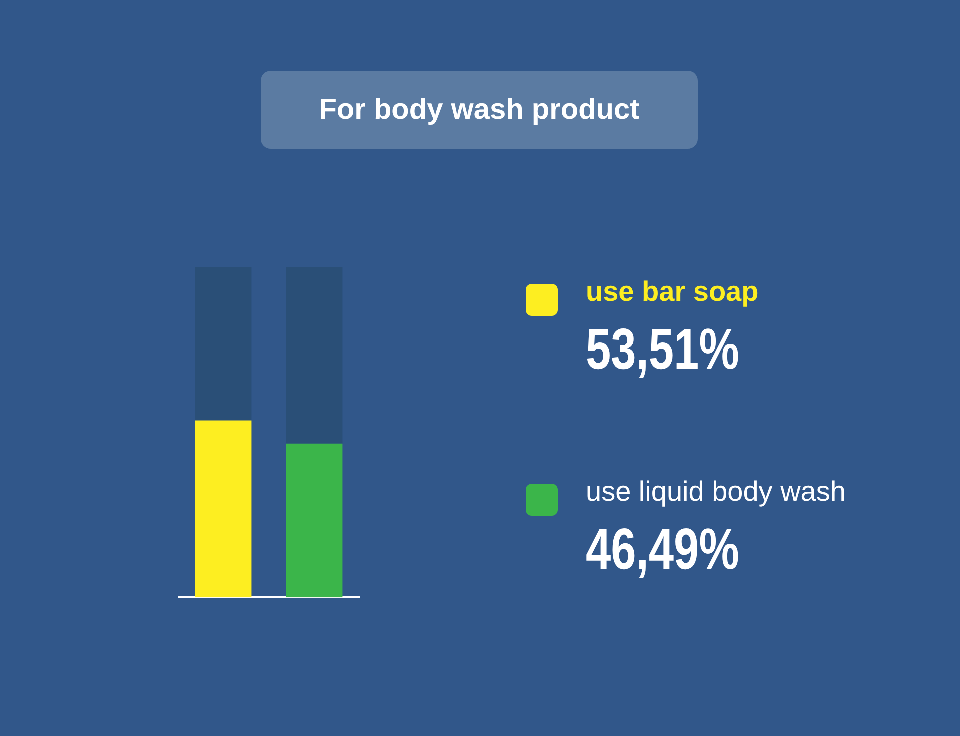 The width and height of the screenshot is (960, 736). Describe the element at coordinates (672, 292) in the screenshot. I see `legend-label: use bar soap` at that location.